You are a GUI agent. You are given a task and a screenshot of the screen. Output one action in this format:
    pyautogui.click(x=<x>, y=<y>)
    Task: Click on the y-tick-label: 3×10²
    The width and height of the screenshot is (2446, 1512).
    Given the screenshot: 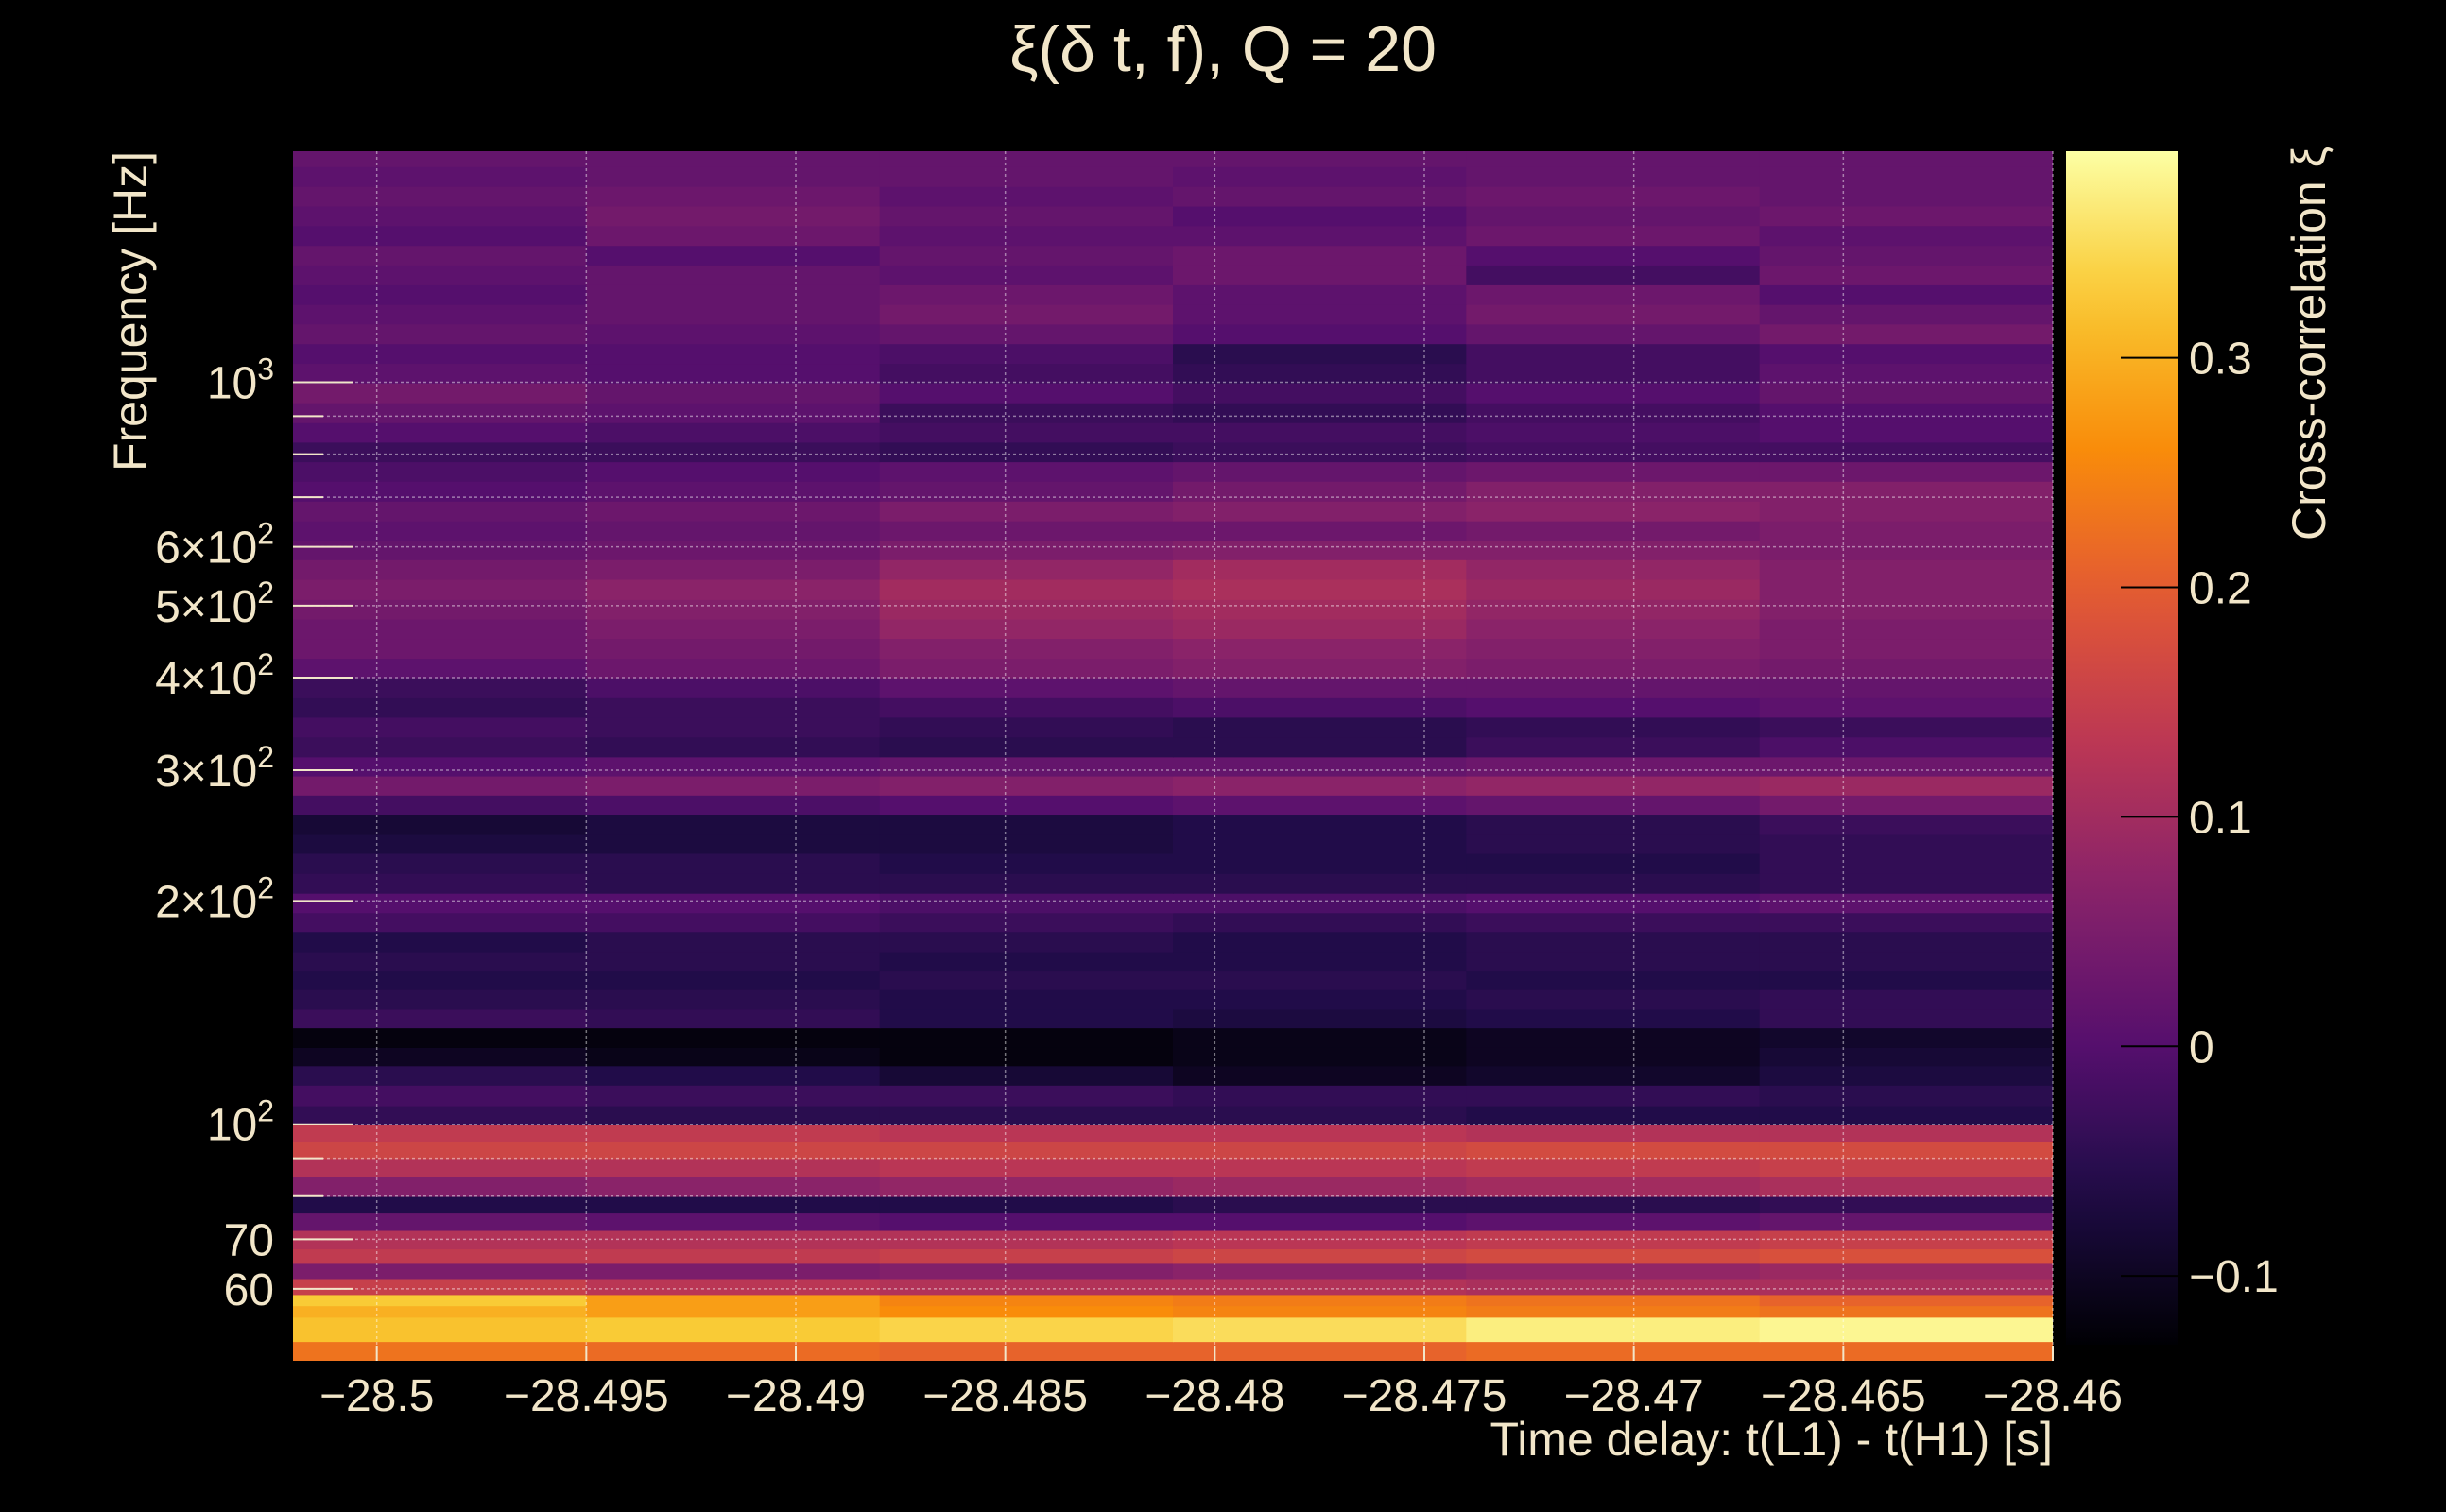 What is the action you would take?
    pyautogui.click(x=215, y=768)
    